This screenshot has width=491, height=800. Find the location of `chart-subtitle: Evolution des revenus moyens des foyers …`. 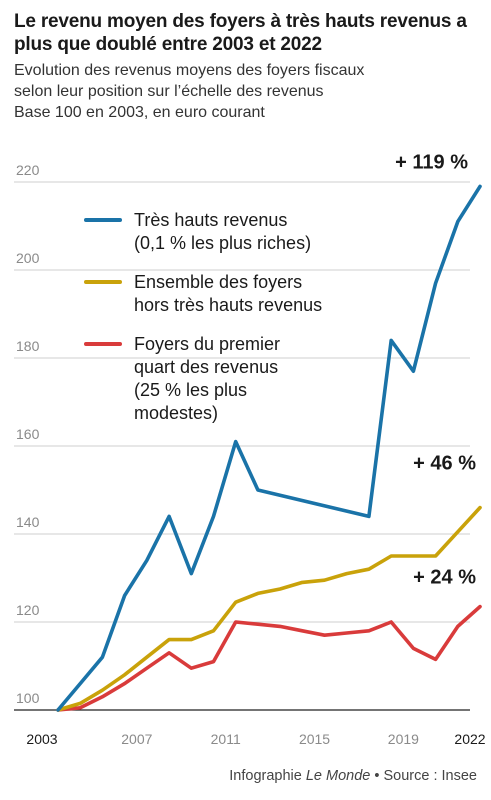

chart-subtitle: Evolution des revenus moyens des foyers … is located at coordinates (249, 91).